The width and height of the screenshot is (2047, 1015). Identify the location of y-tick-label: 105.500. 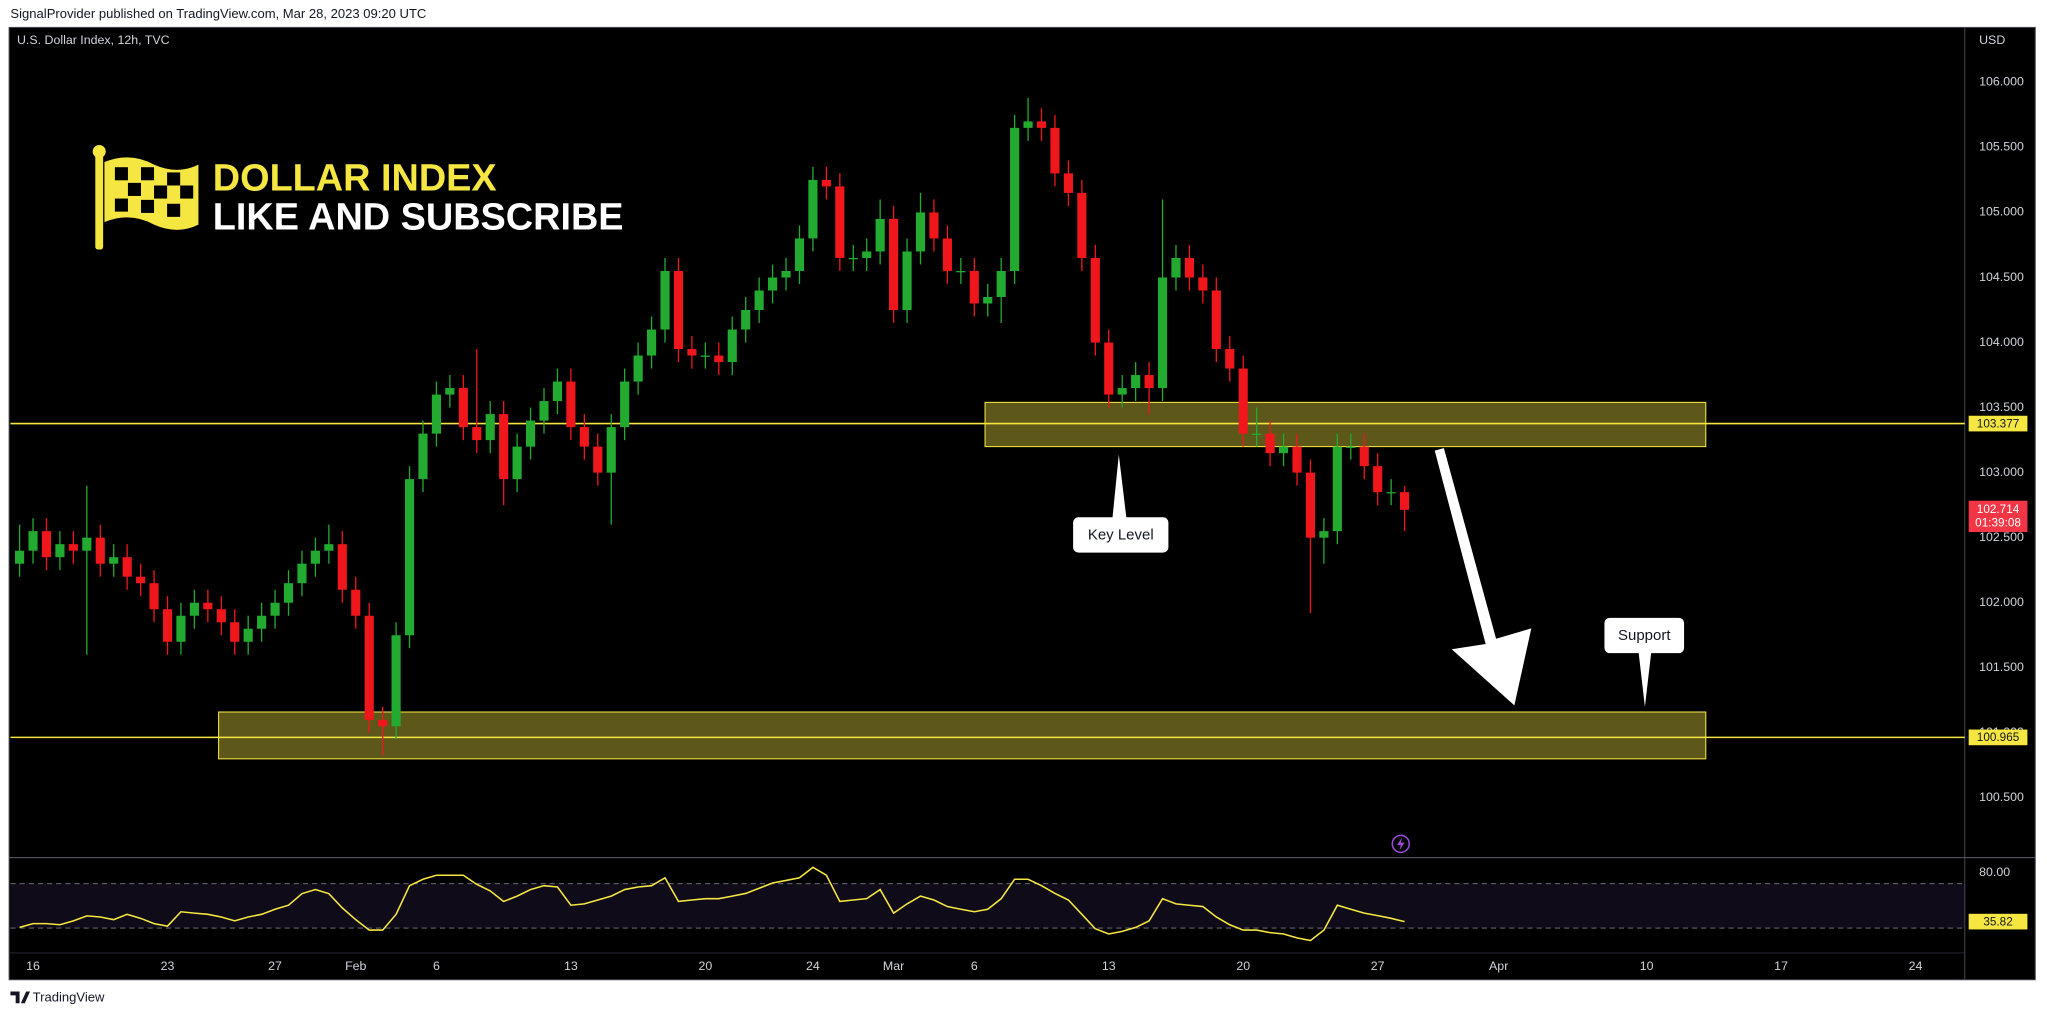
(2001, 147).